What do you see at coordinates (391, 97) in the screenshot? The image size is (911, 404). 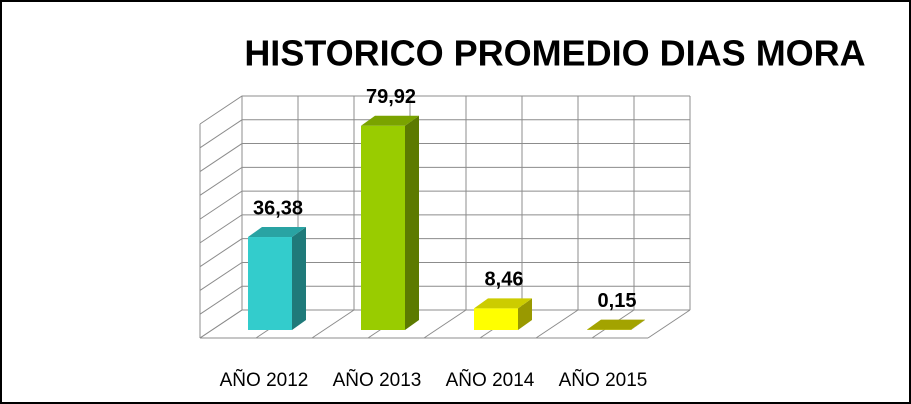 I see `value-label: 79,92` at bounding box center [391, 97].